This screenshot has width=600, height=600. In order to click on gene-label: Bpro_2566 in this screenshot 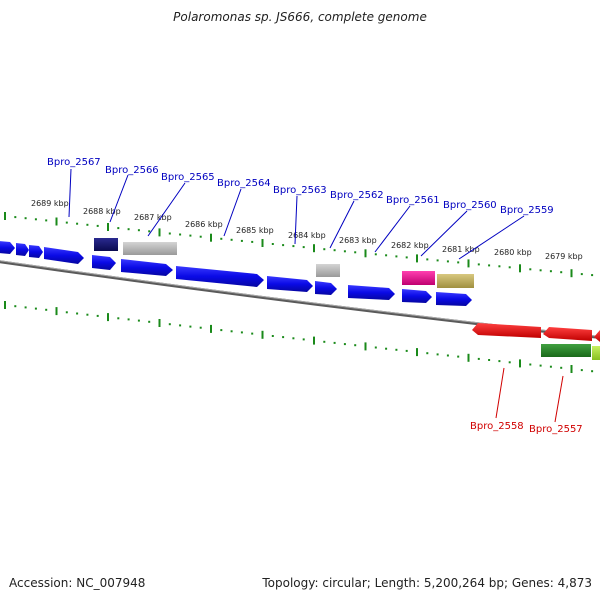, I will do `click(132, 170)`.